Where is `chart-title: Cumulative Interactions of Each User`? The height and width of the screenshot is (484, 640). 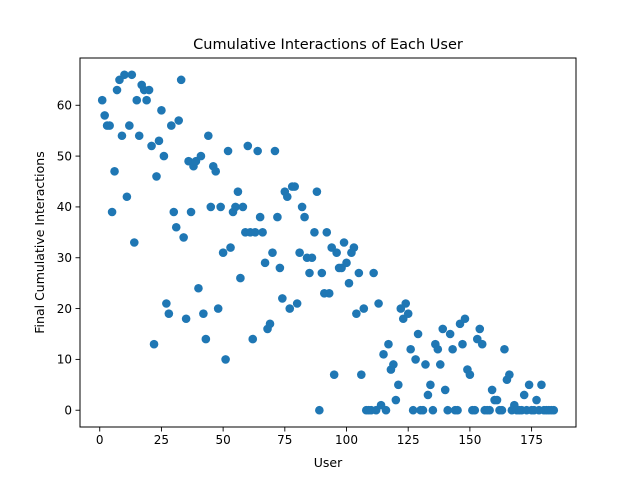 chart-title: Cumulative Interactions of Each User is located at coordinates (328, 45).